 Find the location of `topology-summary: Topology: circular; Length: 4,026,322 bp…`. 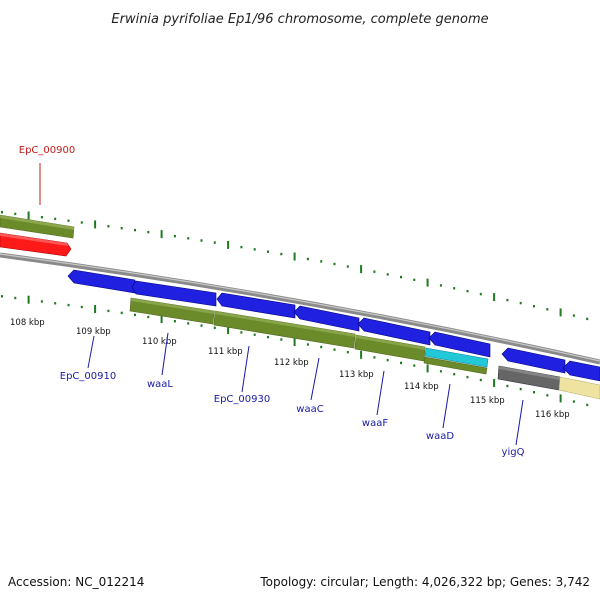

topology-summary: Topology: circular; Length: 4,026,322 bp… is located at coordinates (424, 582).